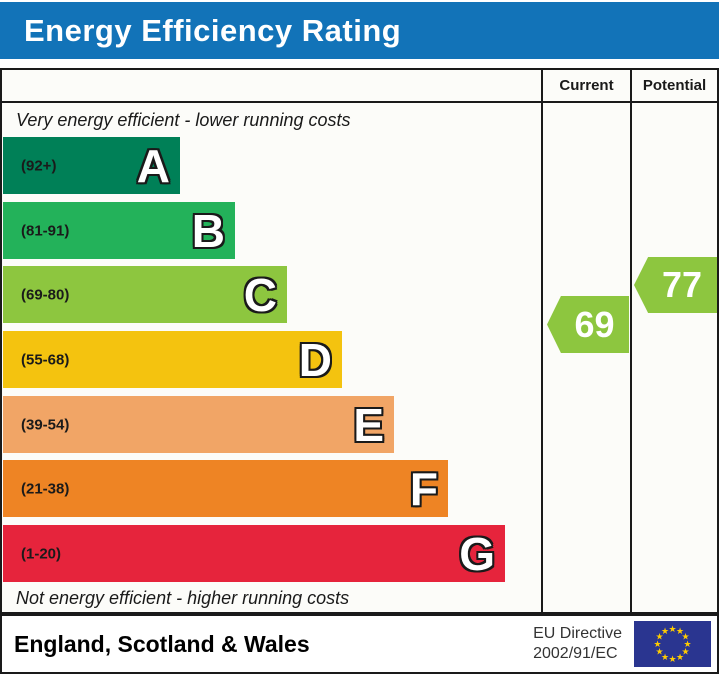  Describe the element at coordinates (542, 341) in the screenshot. I see `current-column-divider` at that location.